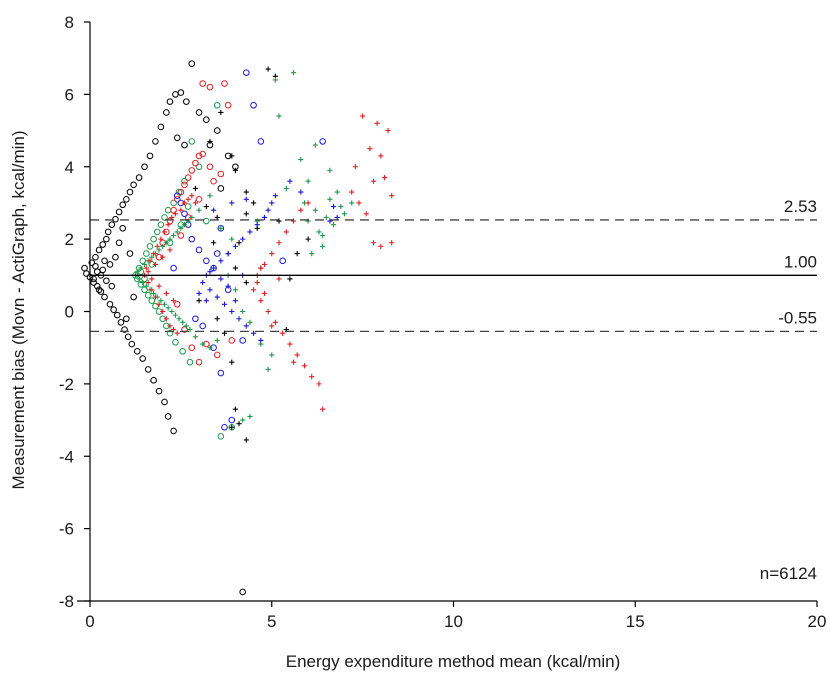 This screenshot has height=673, width=830. I want to click on y-tick-label: 4, so click(69, 167).